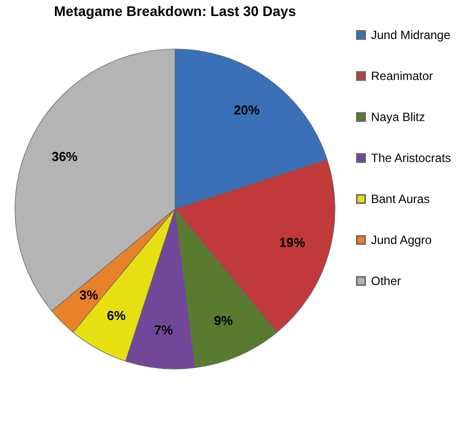 Image resolution: width=468 pixels, height=437 pixels. Describe the element at coordinates (89, 294) in the screenshot. I see `data-label: 3%` at that location.